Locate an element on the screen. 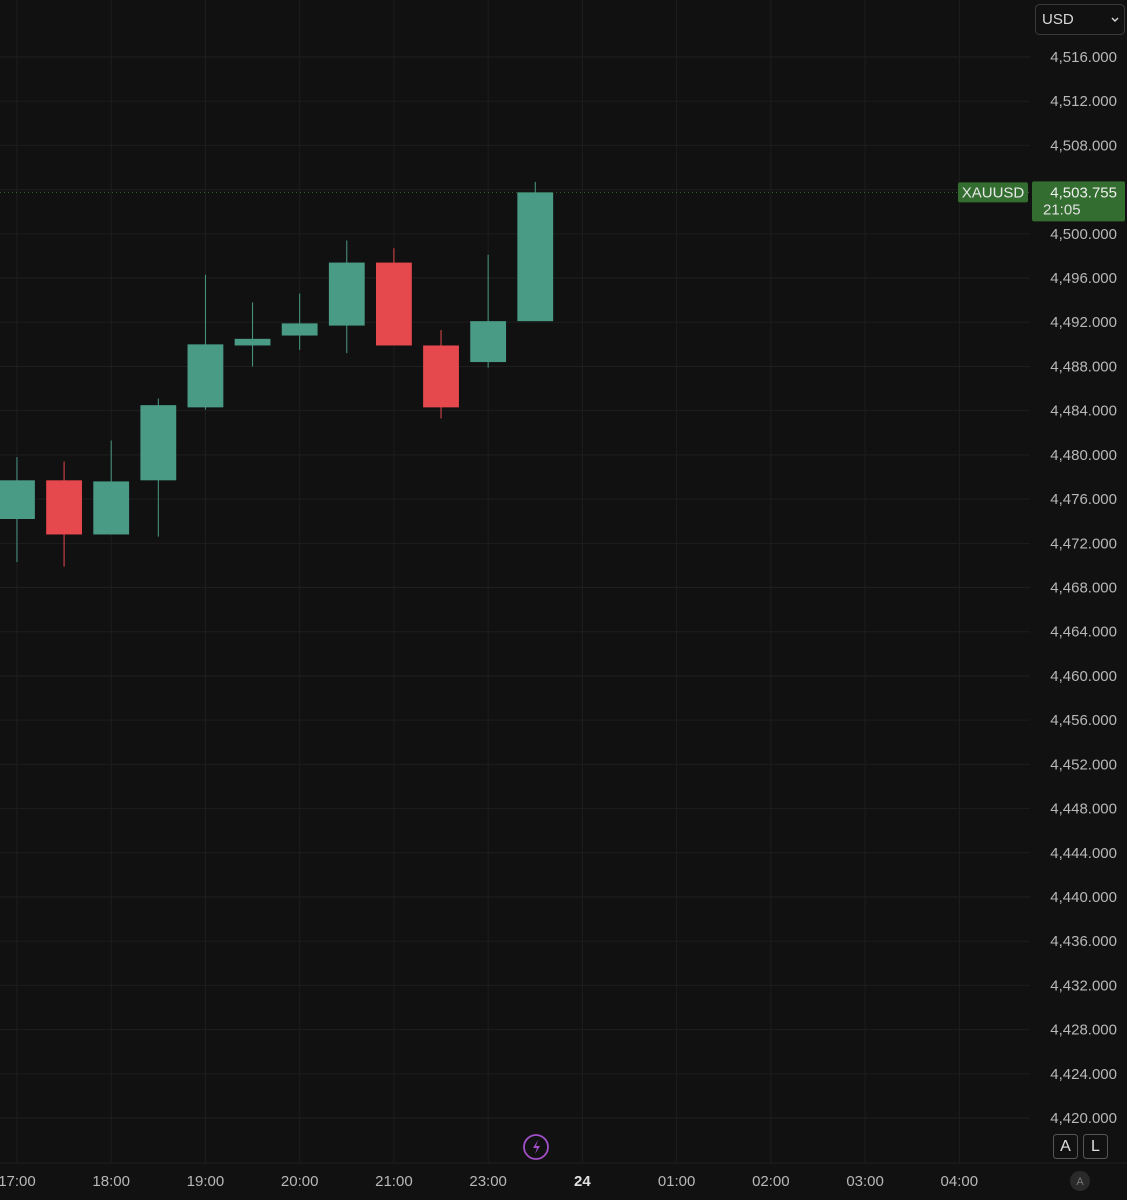  y-tick-label: 4,456.000 is located at coordinates (1083, 720).